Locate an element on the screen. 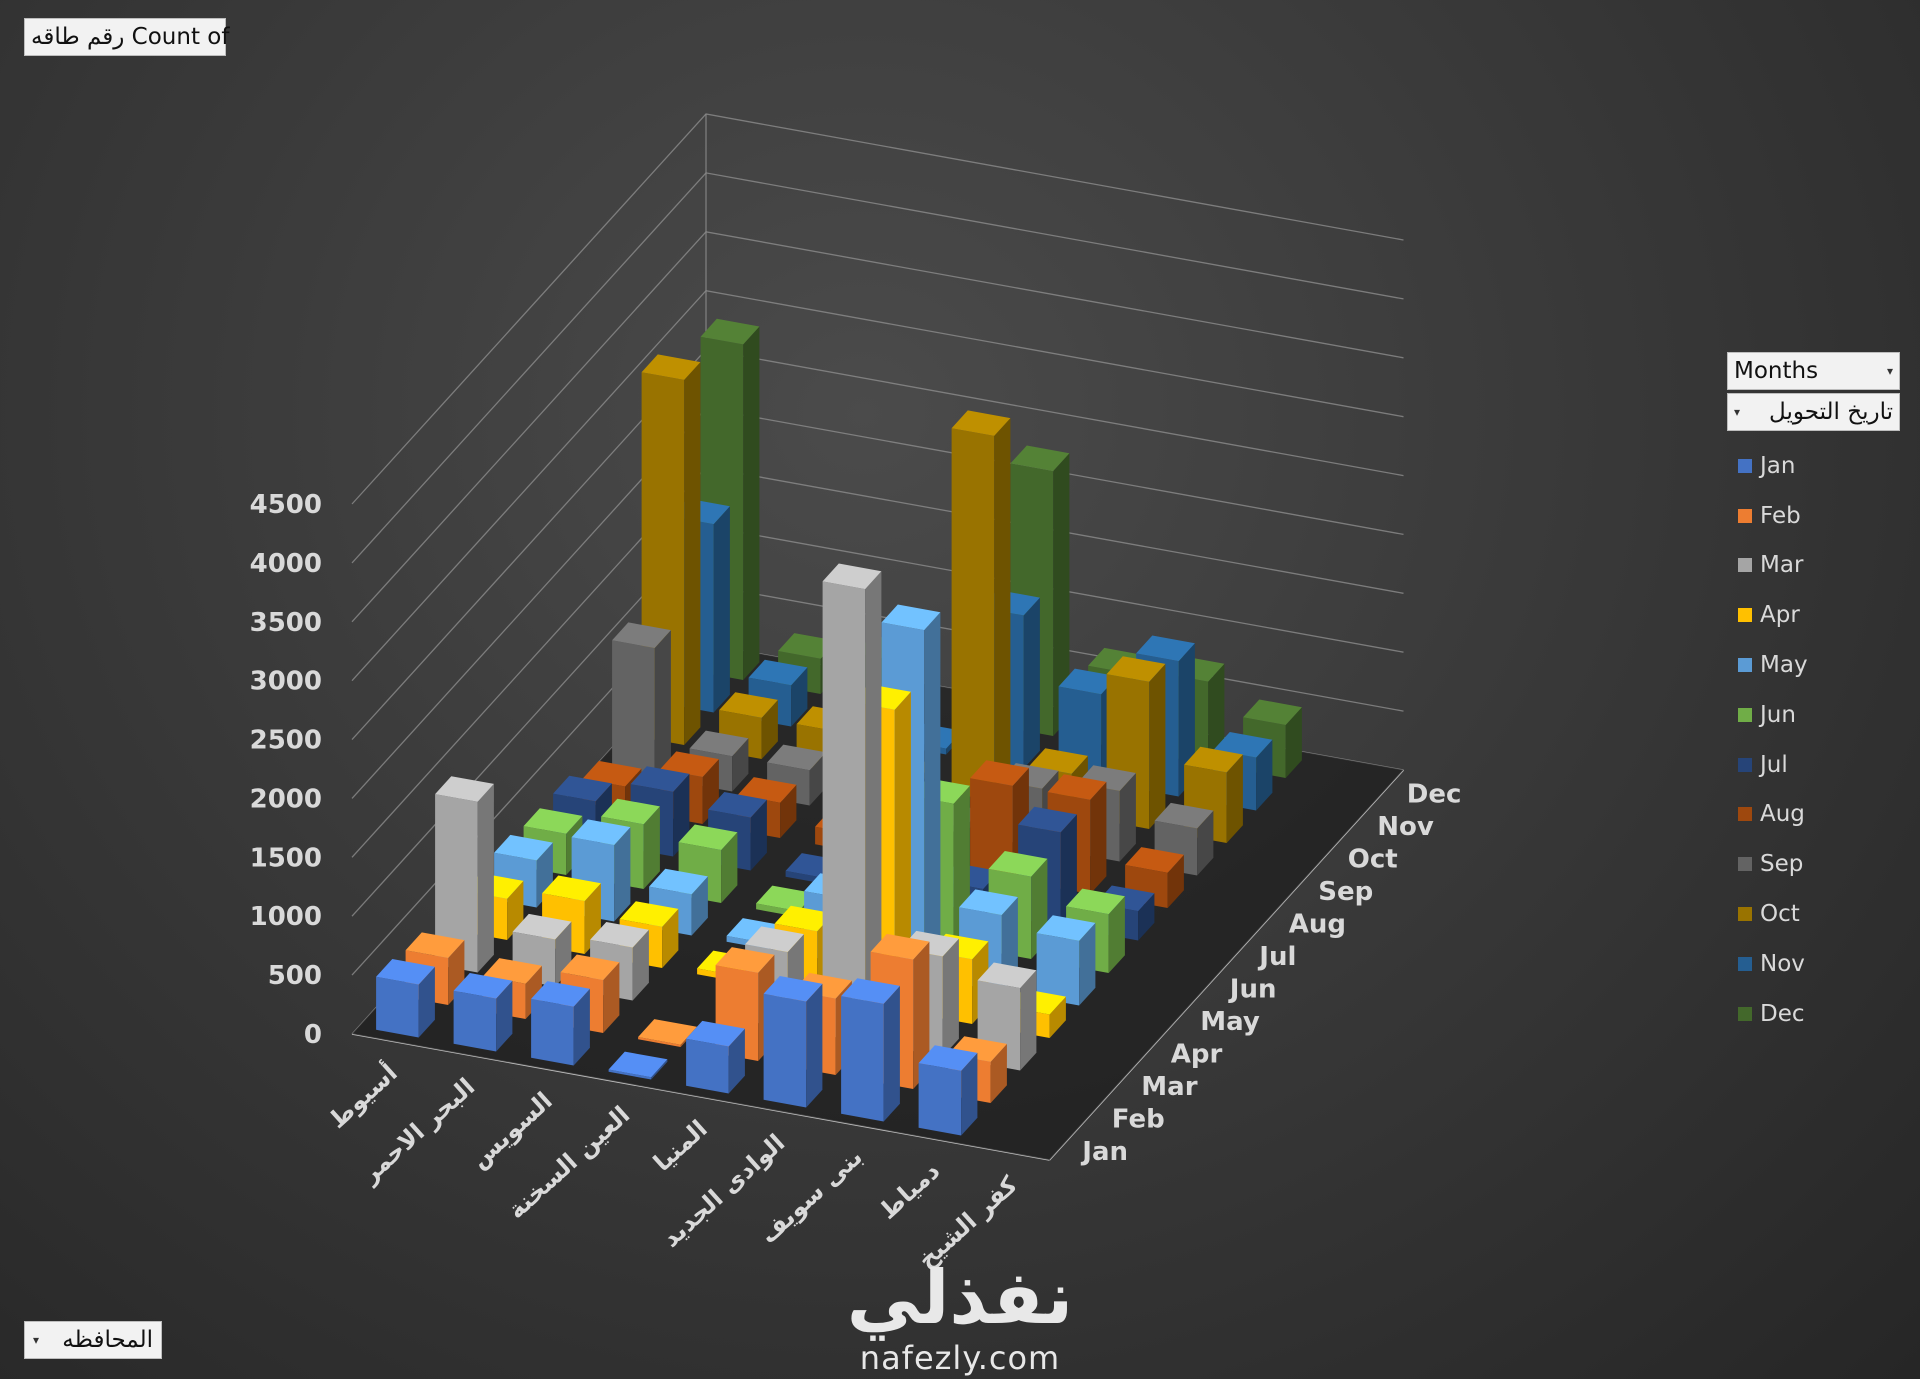  legend-label: Oct is located at coordinates (1780, 914).